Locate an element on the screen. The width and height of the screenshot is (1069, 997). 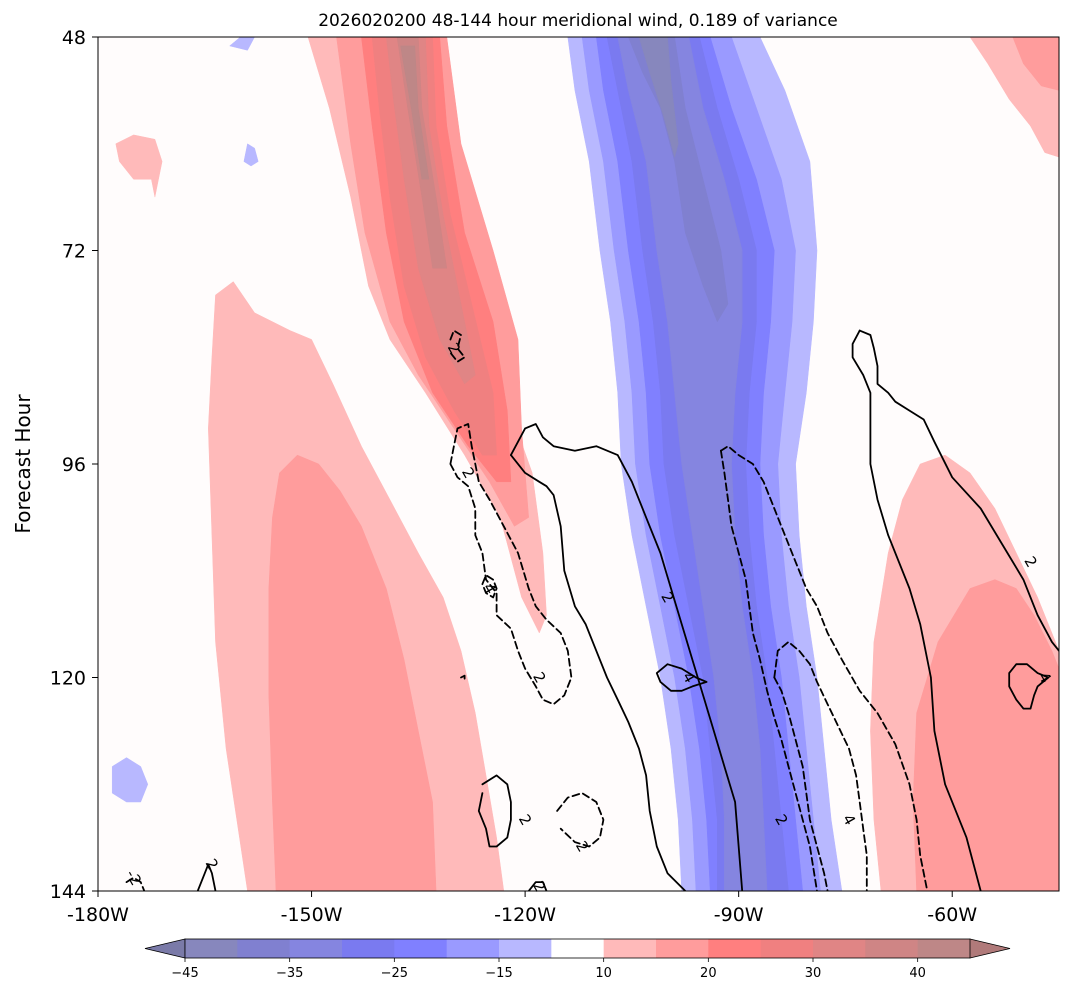
red-blob-northwest is located at coordinates (139, 166).